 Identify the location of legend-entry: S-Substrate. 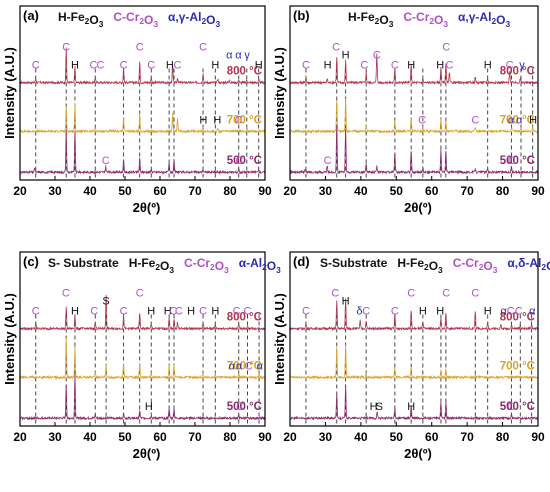
(354, 263).